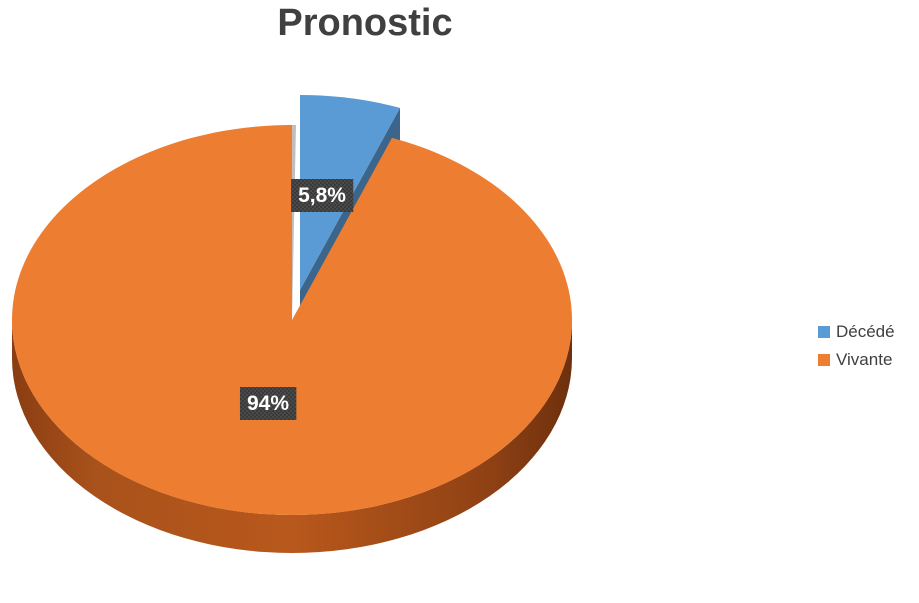  I want to click on legend-item-vivante: Vivante, so click(856, 360).